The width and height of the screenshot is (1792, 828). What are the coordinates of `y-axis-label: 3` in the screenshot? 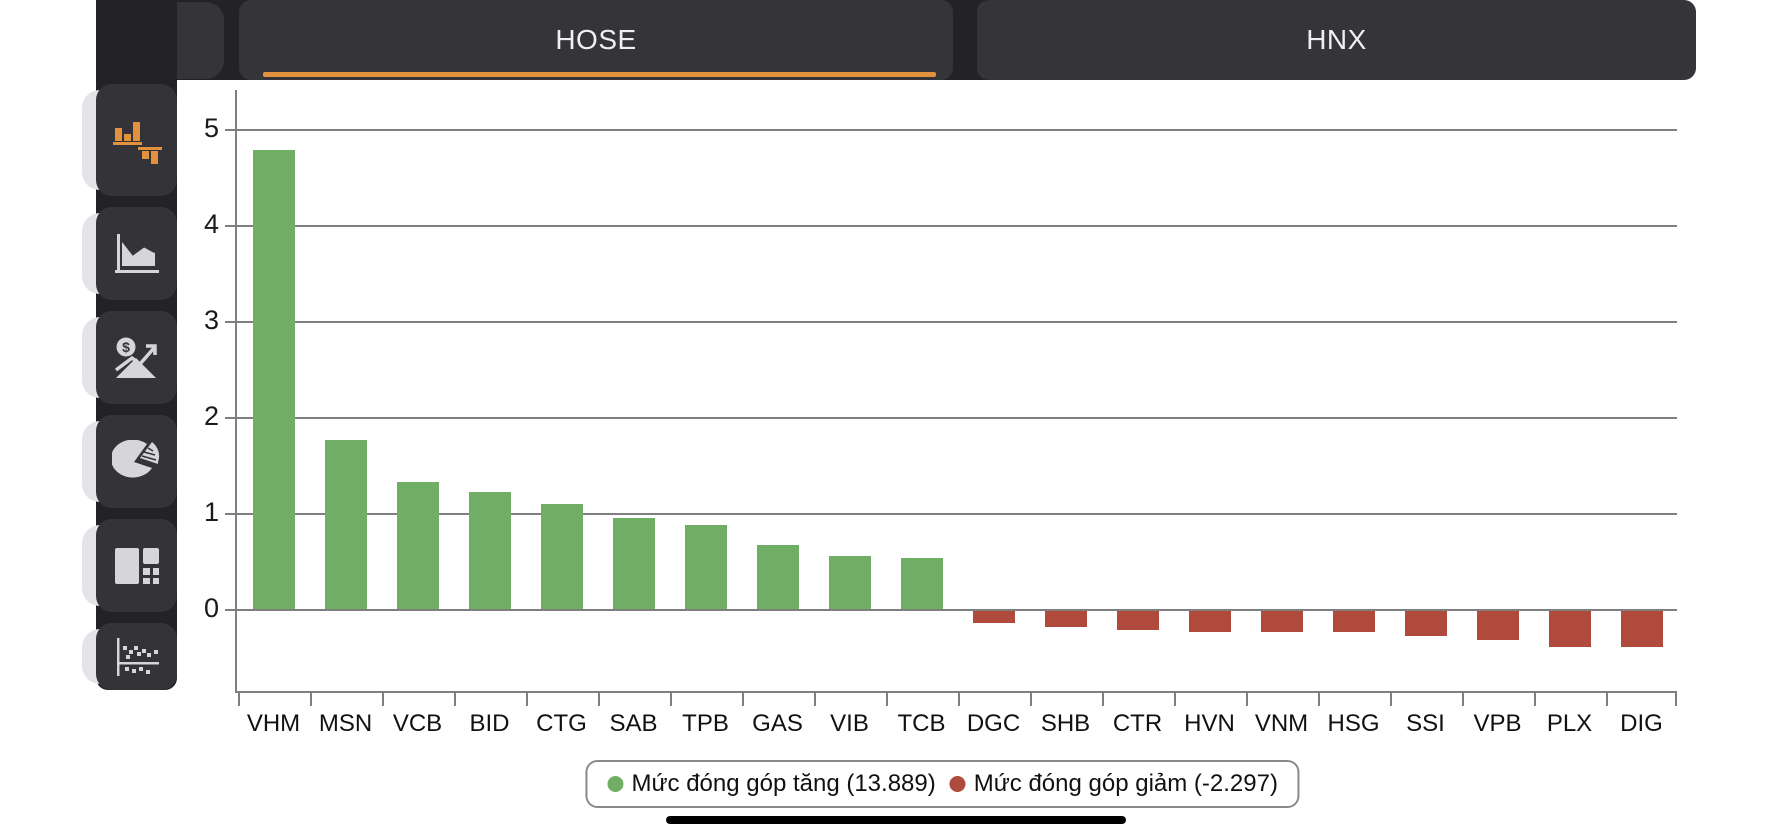 It's located at (211, 320).